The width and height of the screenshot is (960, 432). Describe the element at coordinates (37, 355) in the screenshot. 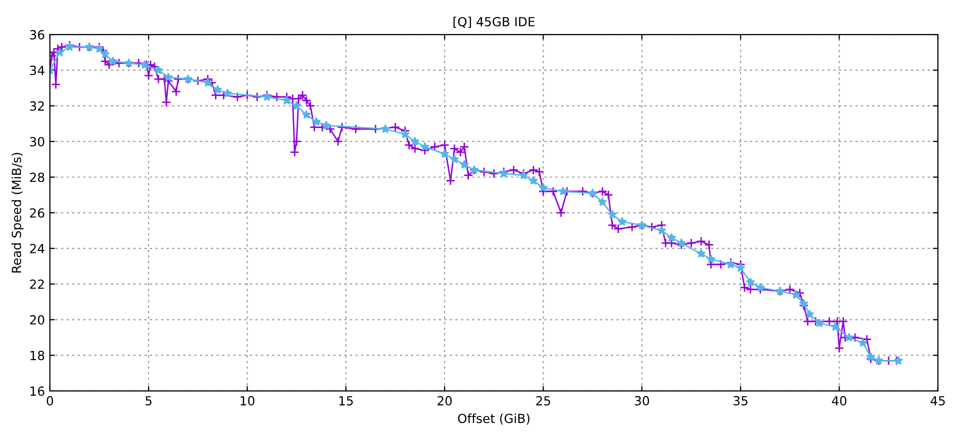

I see `y-tick-label: 18` at that location.